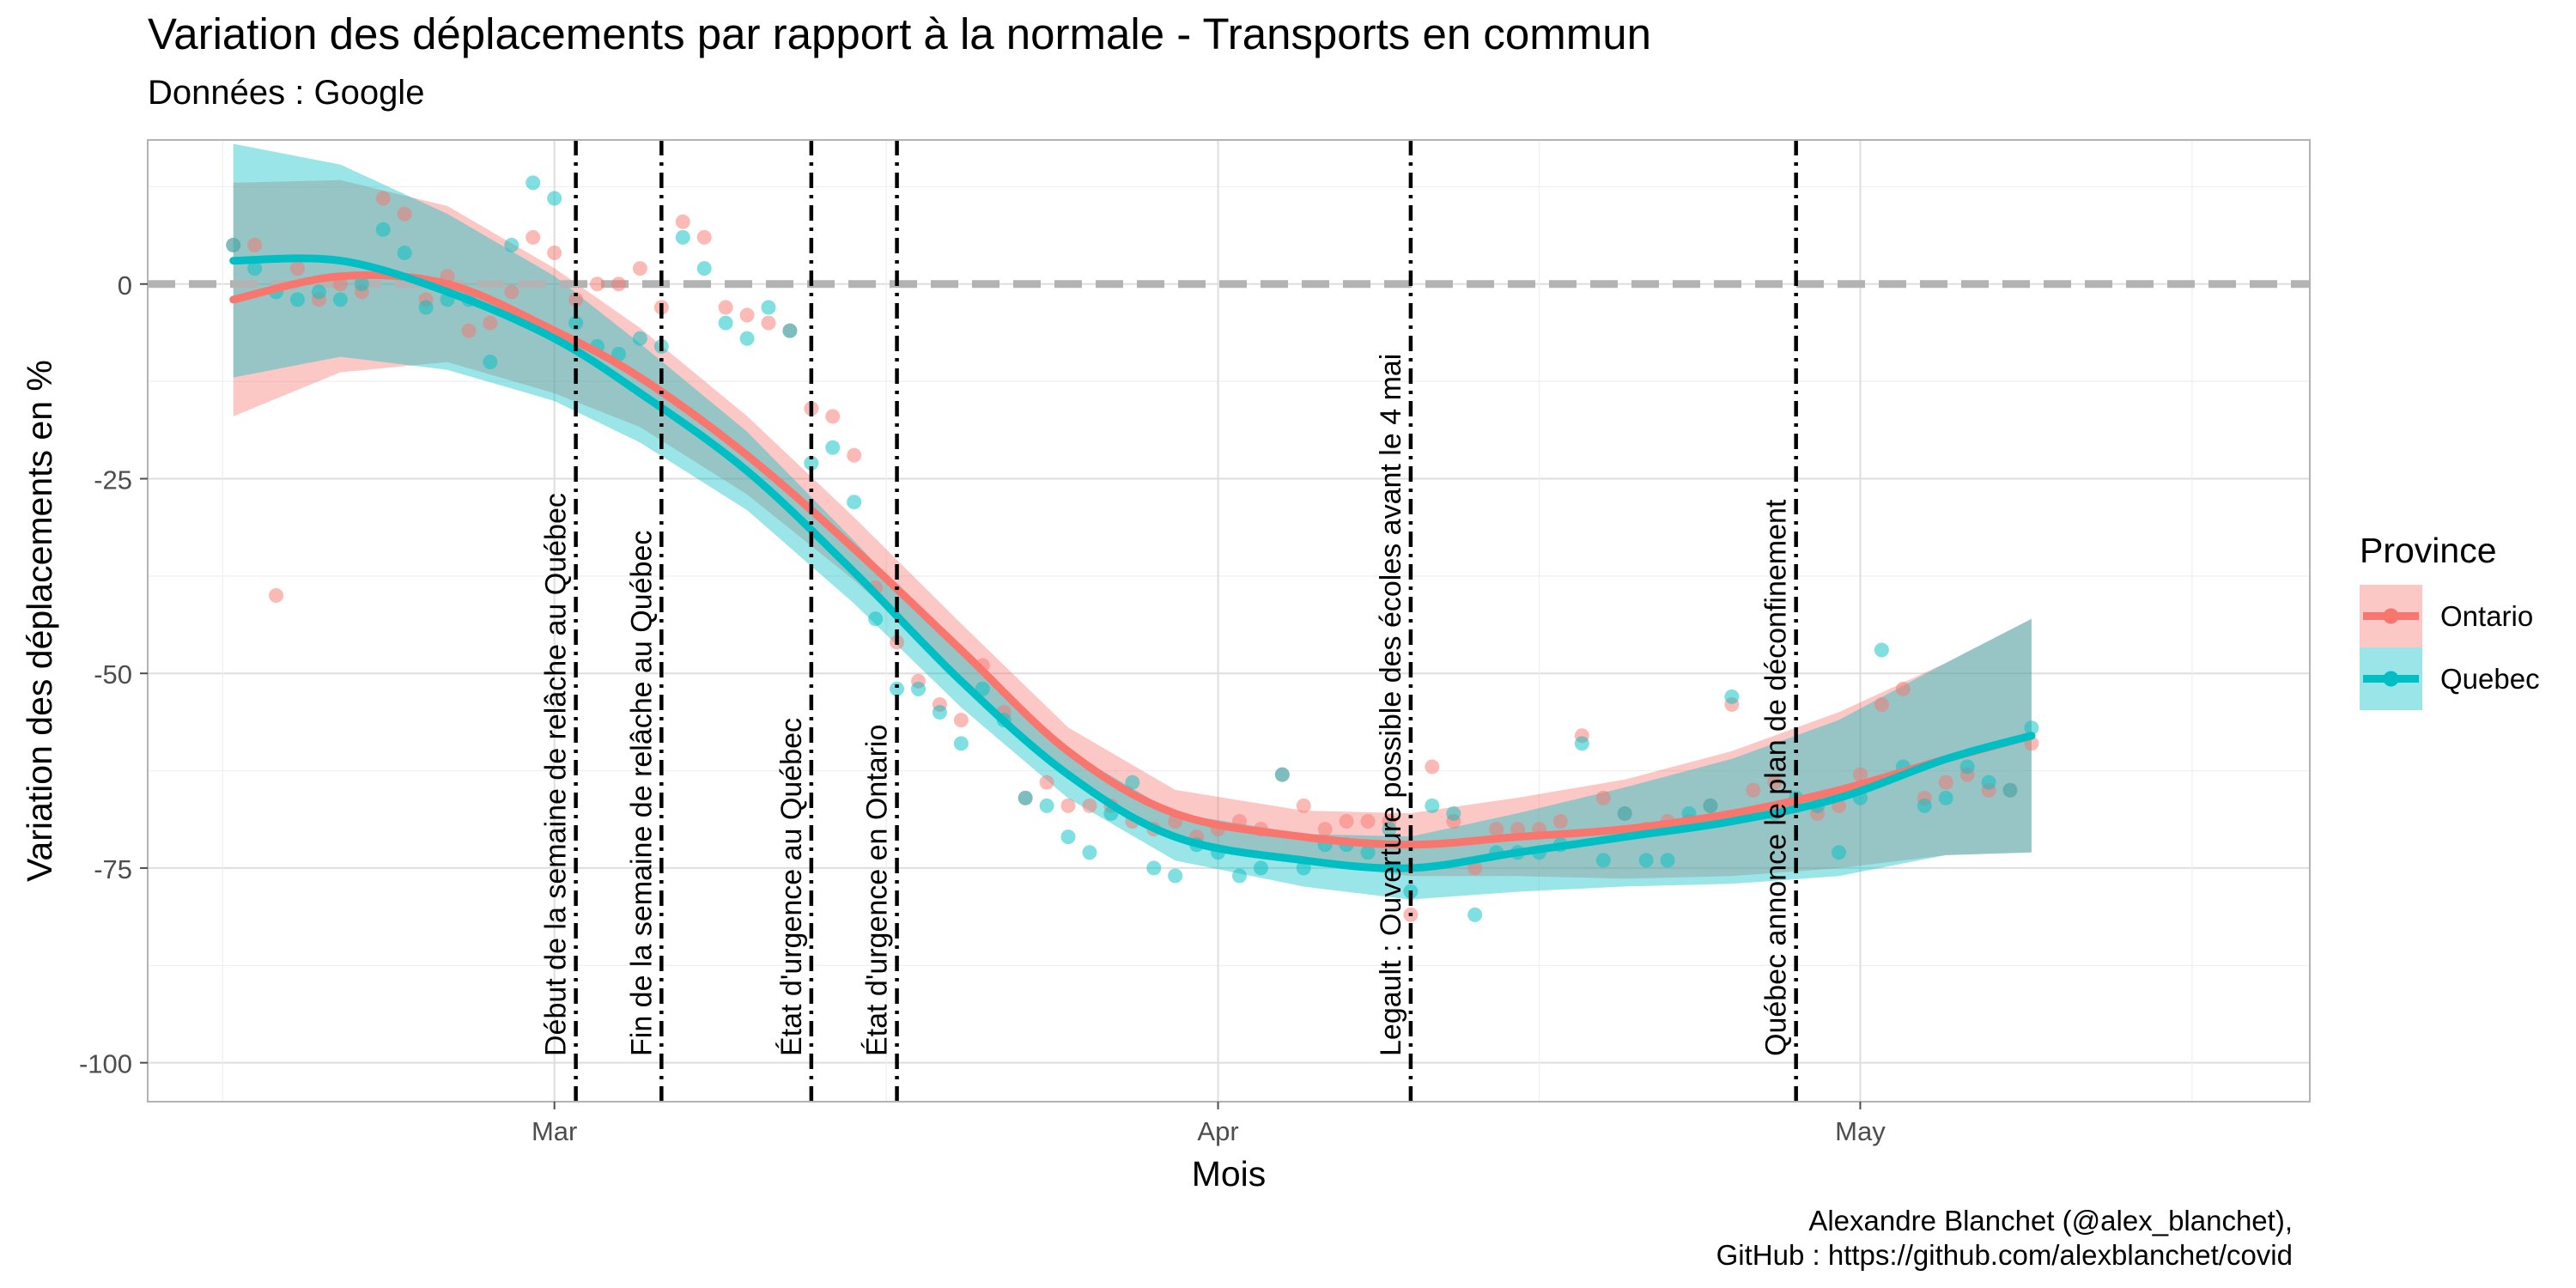 The height and width of the screenshot is (1288, 2576). I want to click on event-label: Début de la semaine de relâche au Québec, so click(556, 775).